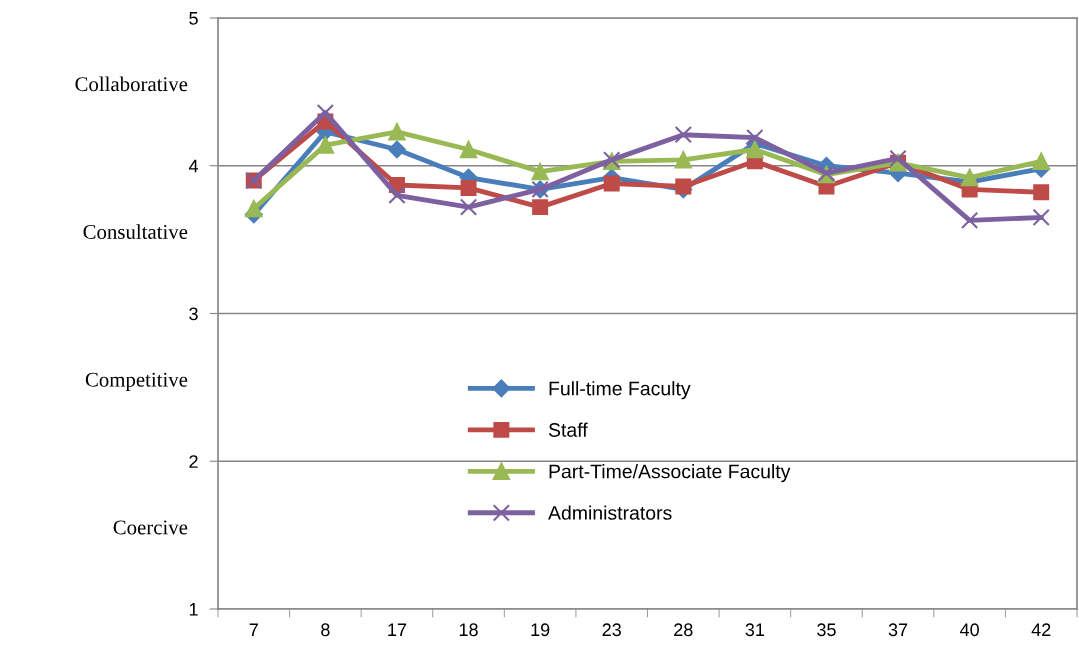 The image size is (1079, 661). I want to click on x-tick-label: 37, so click(898, 630).